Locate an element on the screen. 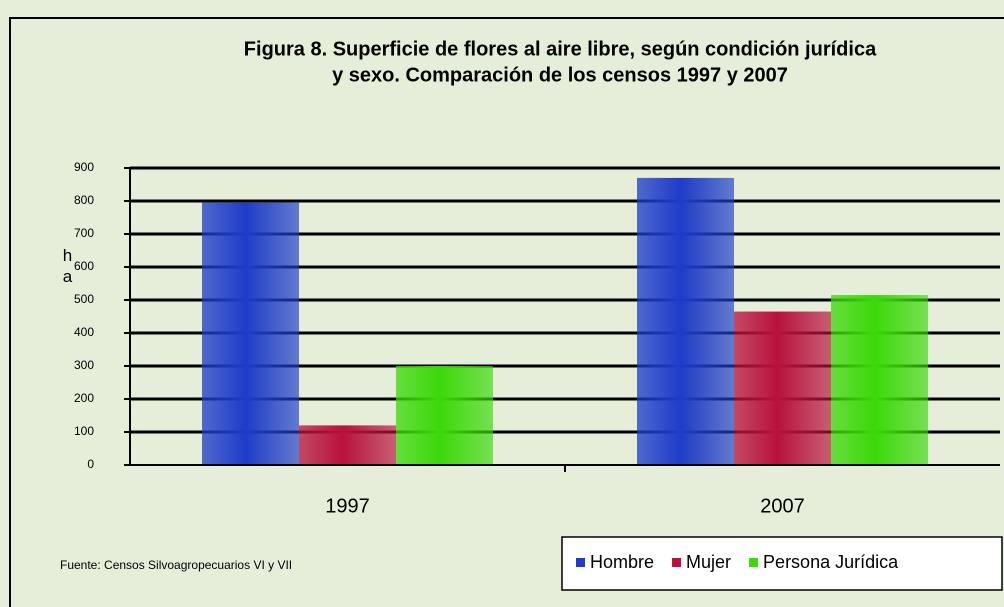 The width and height of the screenshot is (1004, 607). y-tick-label: 800 is located at coordinates (84, 200).